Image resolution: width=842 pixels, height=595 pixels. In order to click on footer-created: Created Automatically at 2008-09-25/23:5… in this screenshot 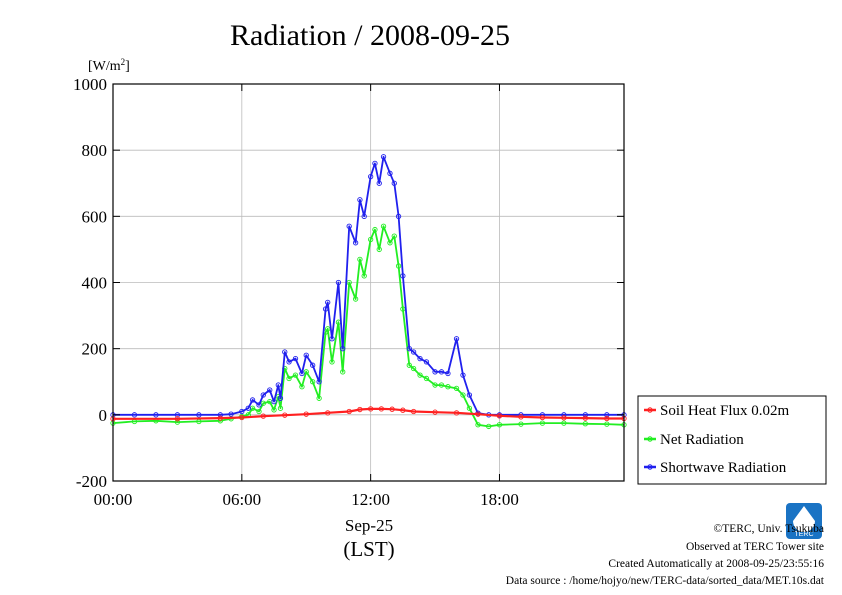, I will do `click(716, 564)`.